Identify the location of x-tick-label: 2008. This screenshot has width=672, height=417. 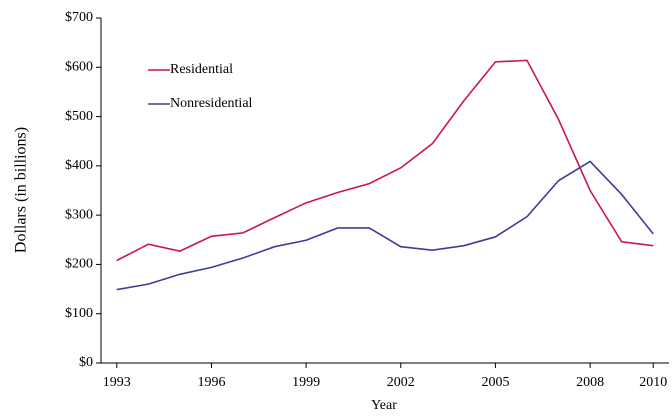
(590, 382).